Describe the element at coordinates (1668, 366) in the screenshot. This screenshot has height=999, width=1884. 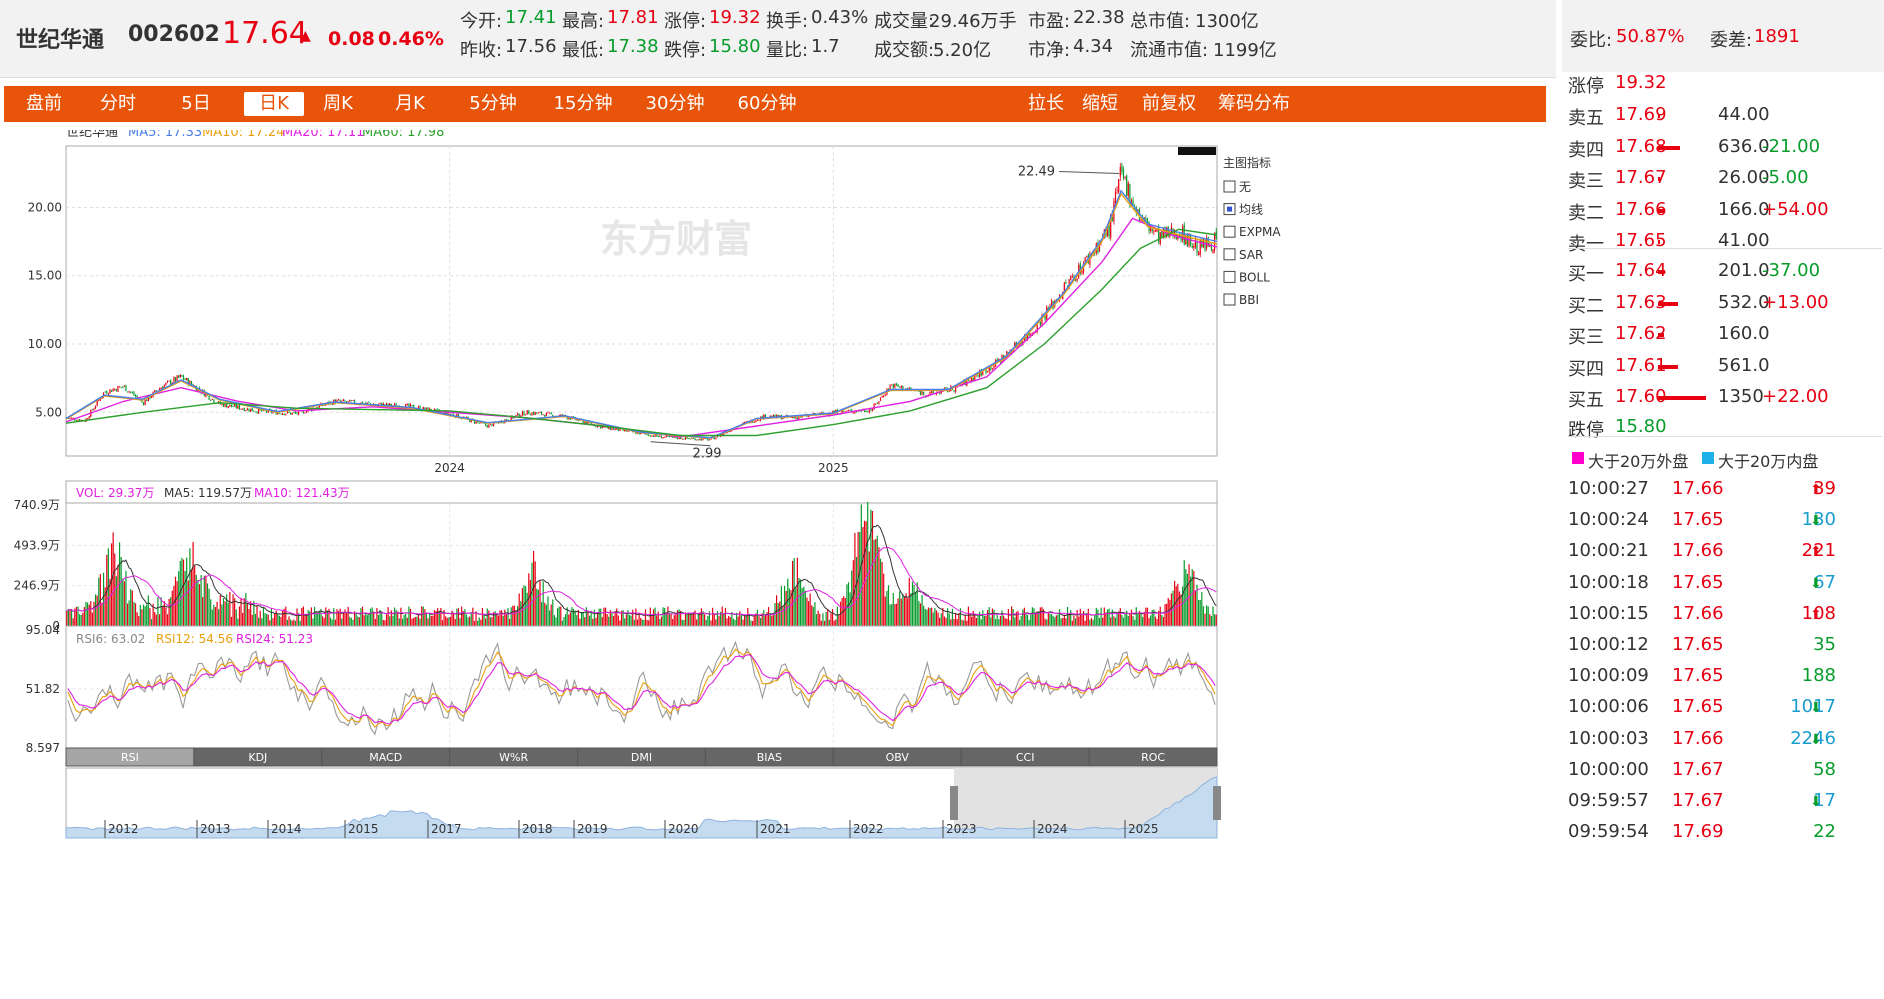
I see `level-volume-bar` at that location.